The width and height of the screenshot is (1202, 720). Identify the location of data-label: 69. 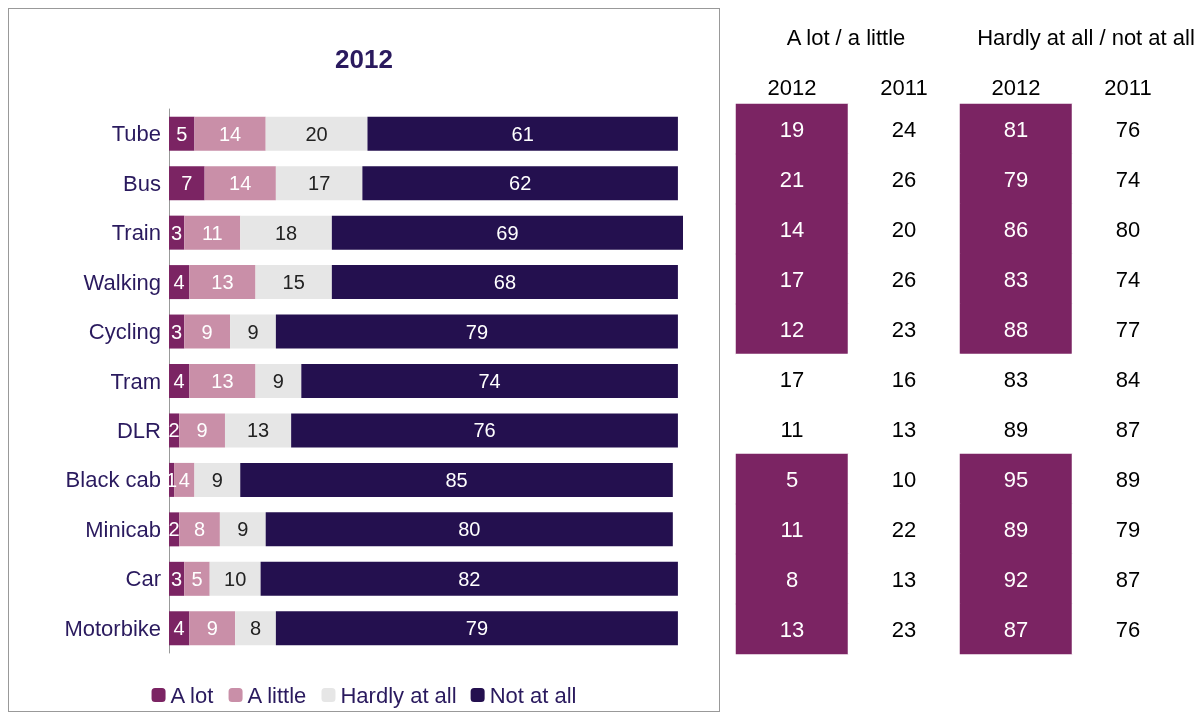
(507, 232).